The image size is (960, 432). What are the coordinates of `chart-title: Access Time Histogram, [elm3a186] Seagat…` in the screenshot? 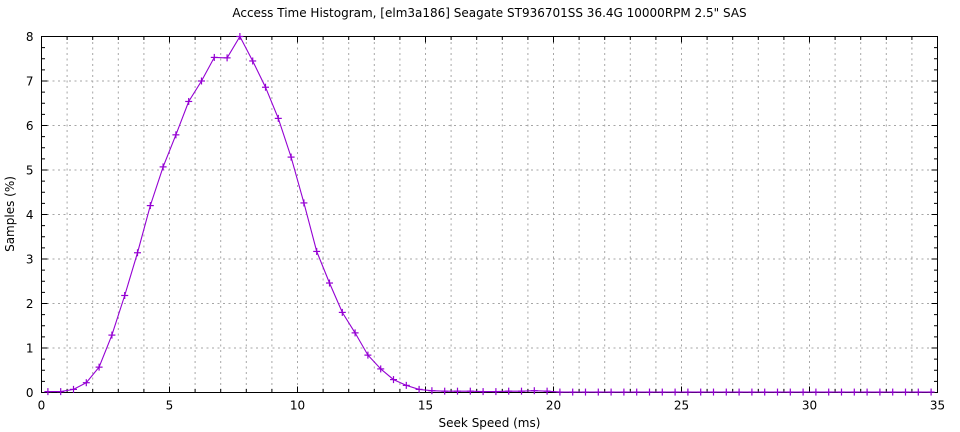 It's located at (489, 13).